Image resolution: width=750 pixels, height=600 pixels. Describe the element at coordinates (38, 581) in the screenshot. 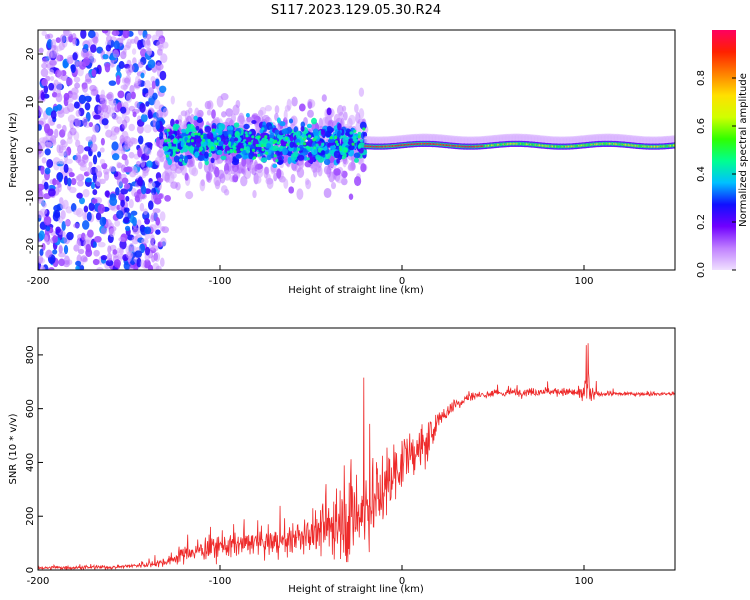

I see `snr-x-tick-label: -200` at that location.